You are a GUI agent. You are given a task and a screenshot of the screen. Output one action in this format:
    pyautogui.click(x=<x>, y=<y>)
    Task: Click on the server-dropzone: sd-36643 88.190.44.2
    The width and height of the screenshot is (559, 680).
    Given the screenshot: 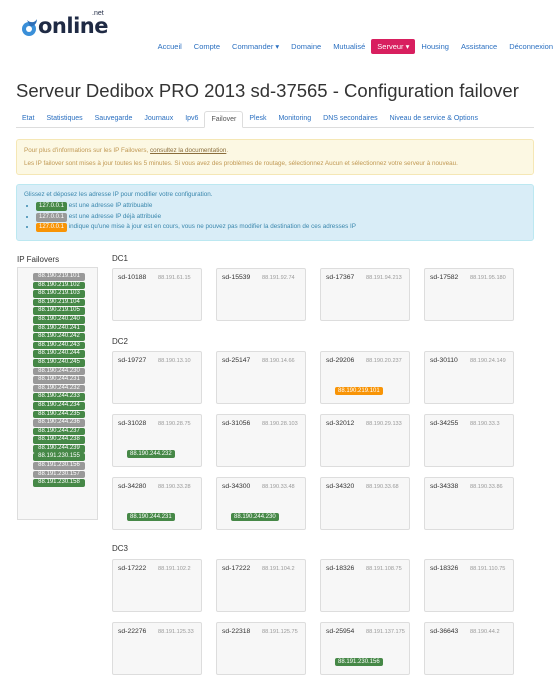 What is the action you would take?
    pyautogui.click(x=469, y=648)
    